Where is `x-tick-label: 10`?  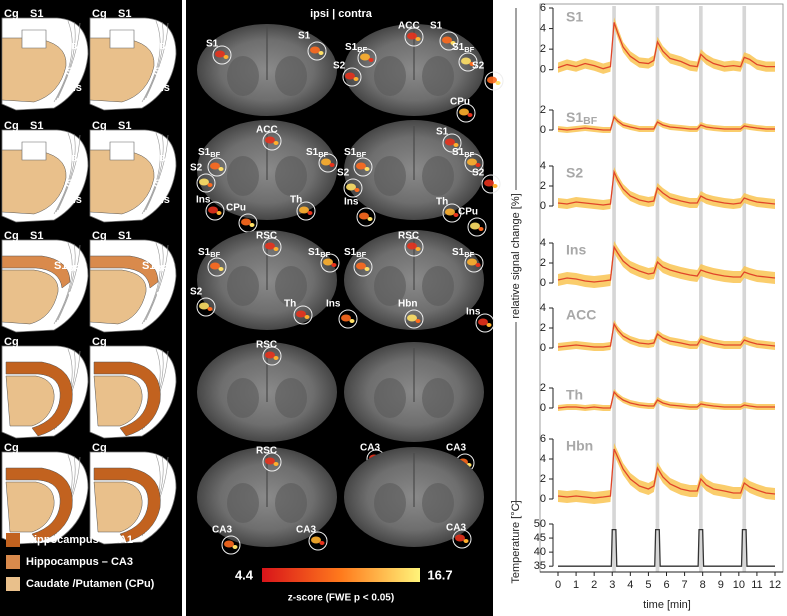 x-tick-label: 10 is located at coordinates (739, 585).